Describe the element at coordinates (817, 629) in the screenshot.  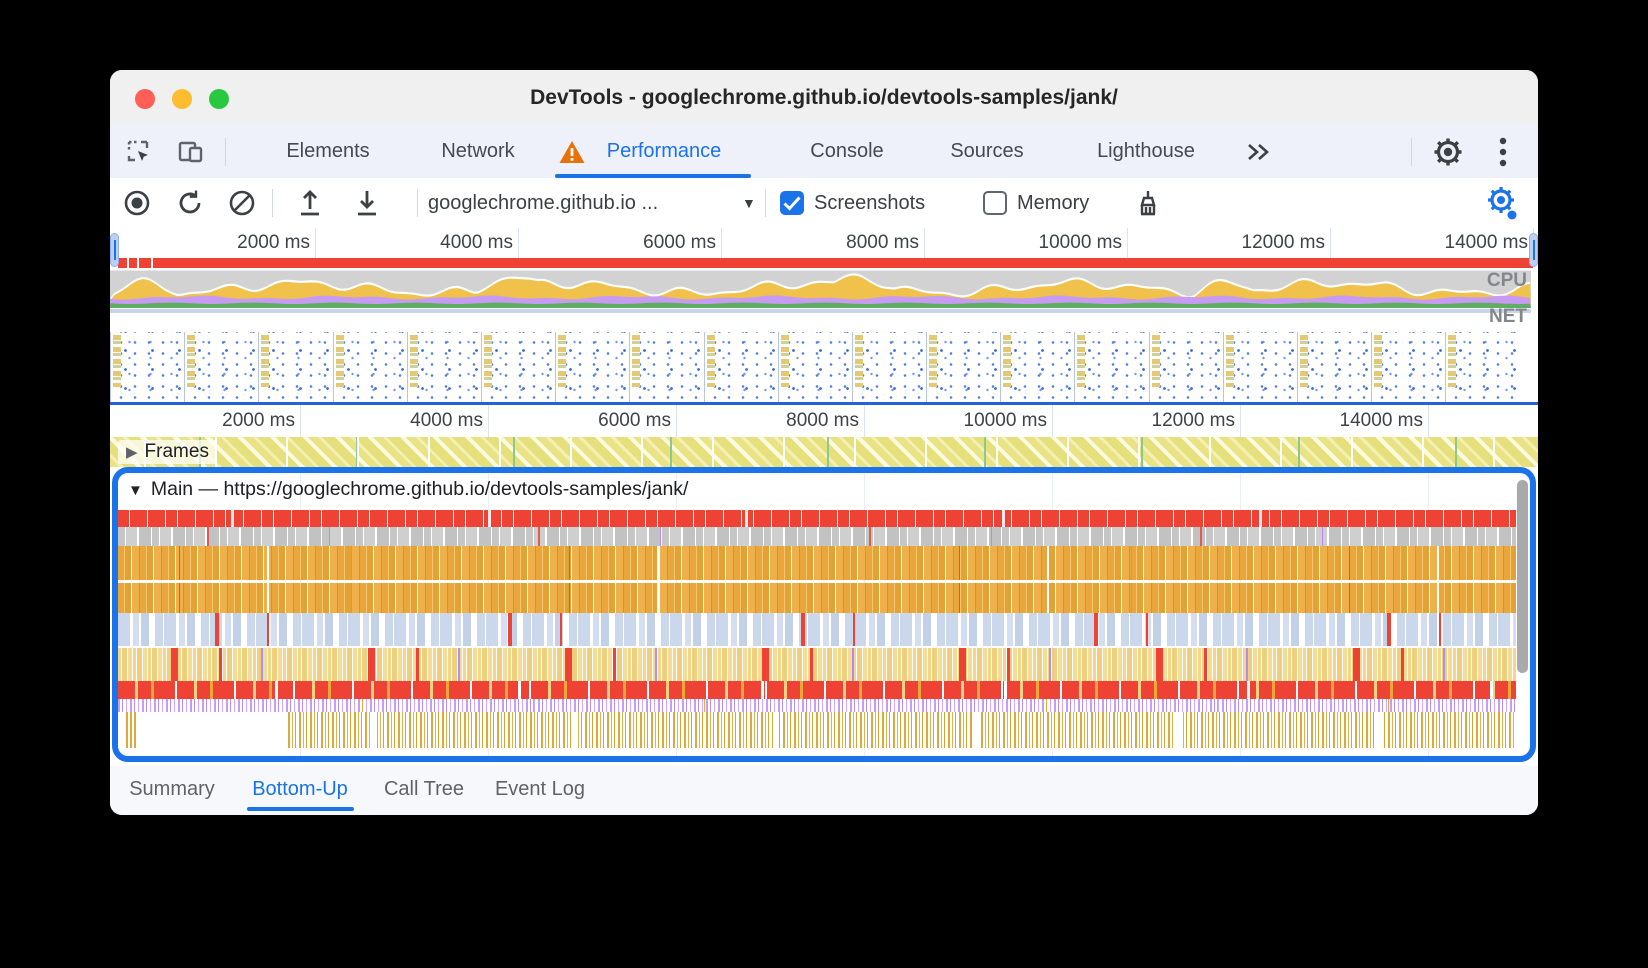
I see `flame-row-timers` at that location.